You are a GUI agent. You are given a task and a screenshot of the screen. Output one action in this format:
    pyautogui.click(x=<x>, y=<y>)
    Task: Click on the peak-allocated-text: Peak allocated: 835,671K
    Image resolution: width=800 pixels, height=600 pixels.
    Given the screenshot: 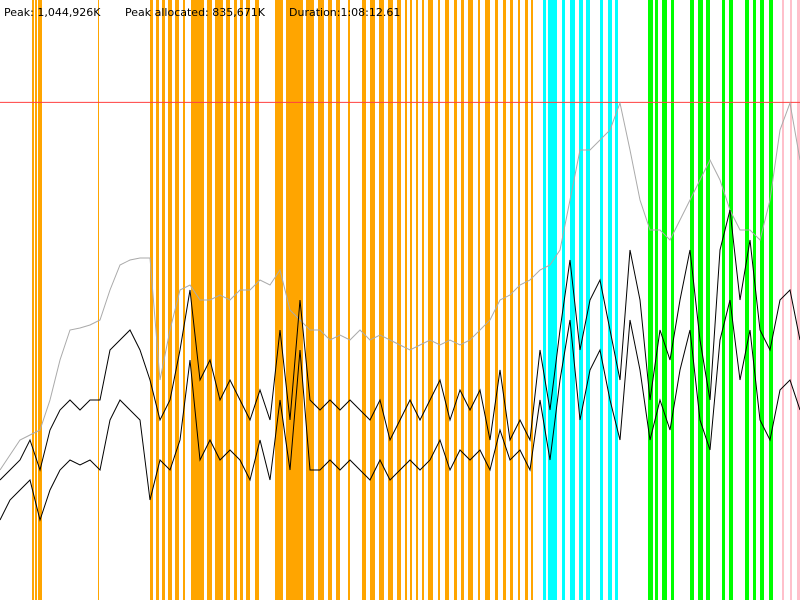 What is the action you would take?
    pyautogui.click(x=195, y=12)
    